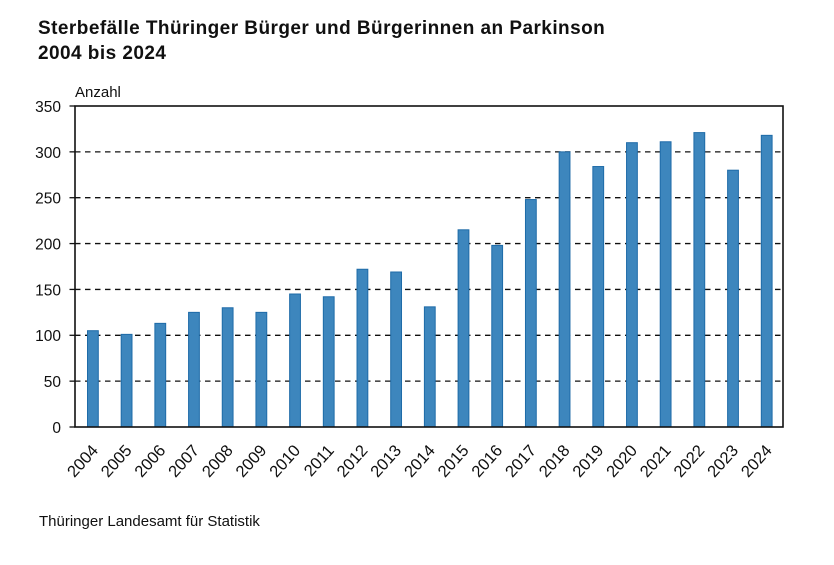 This screenshot has width=834, height=565. What do you see at coordinates (53, 382) in the screenshot?
I see `svg-text: 50` at bounding box center [53, 382].